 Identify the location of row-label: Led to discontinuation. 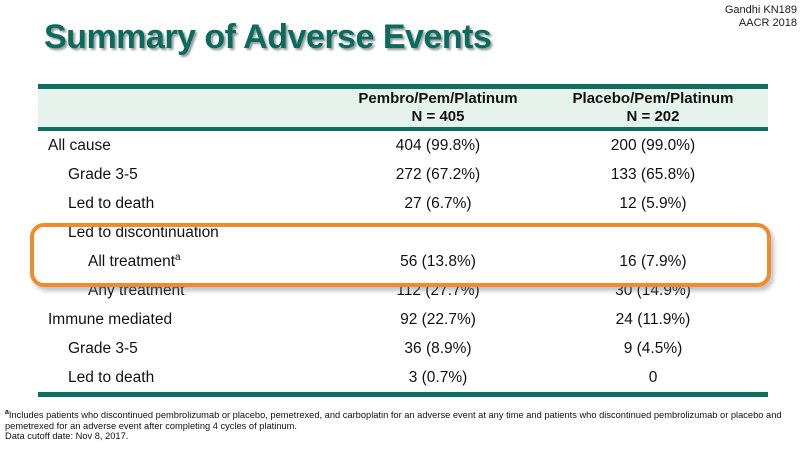
(143, 232).